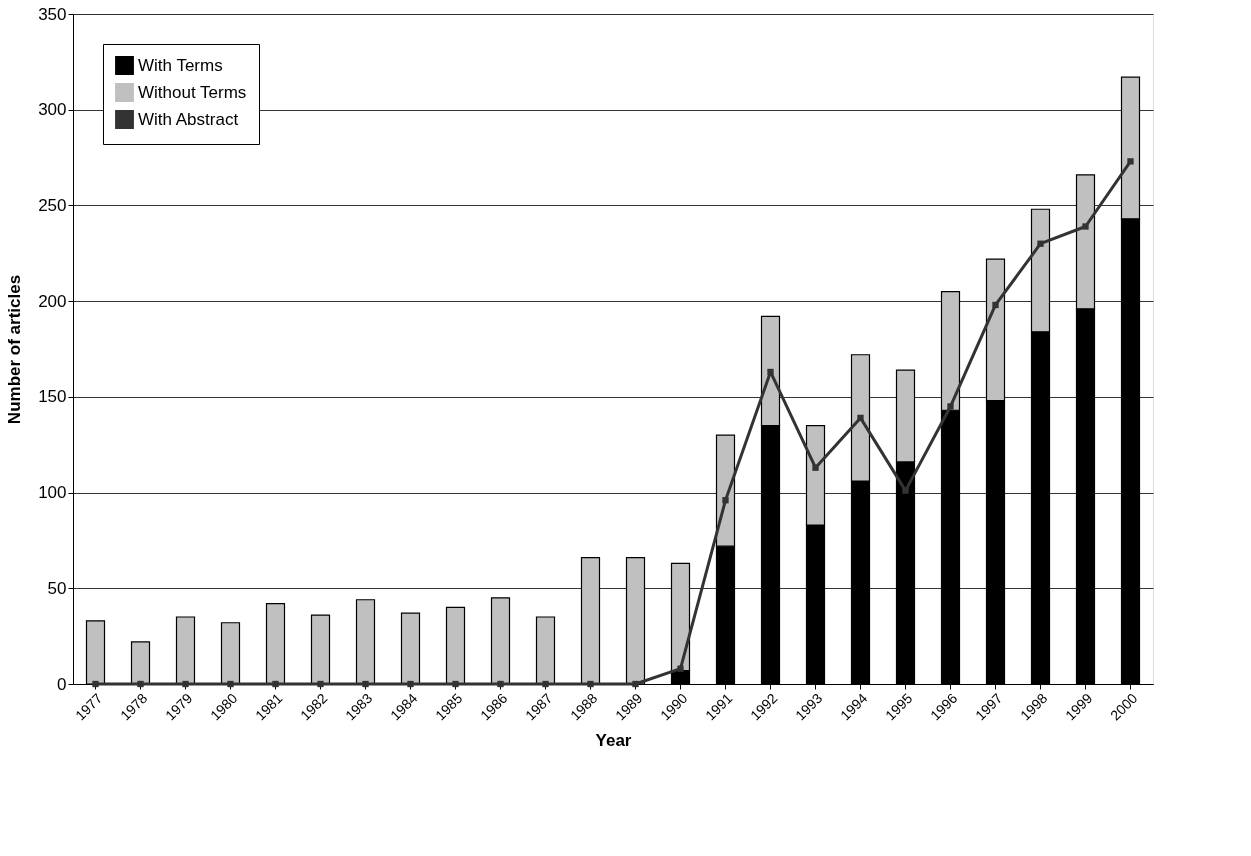 Image resolution: width=1251 pixels, height=856 pixels. Describe the element at coordinates (613, 741) in the screenshot. I see `x-axis-title: Year` at that location.